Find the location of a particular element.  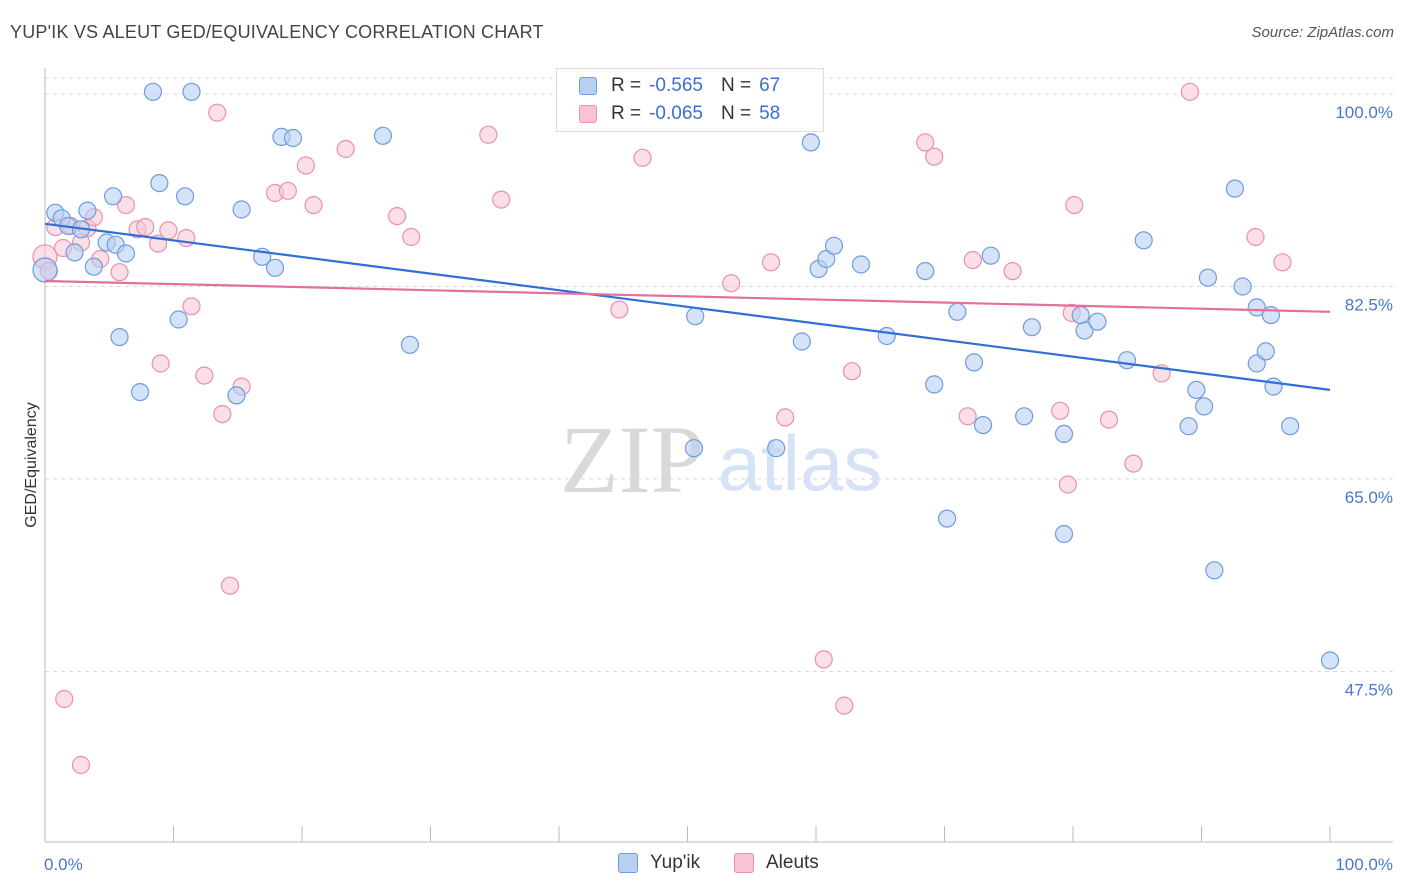

series-legend-aleuts: Aleuts is located at coordinates (776, 863).